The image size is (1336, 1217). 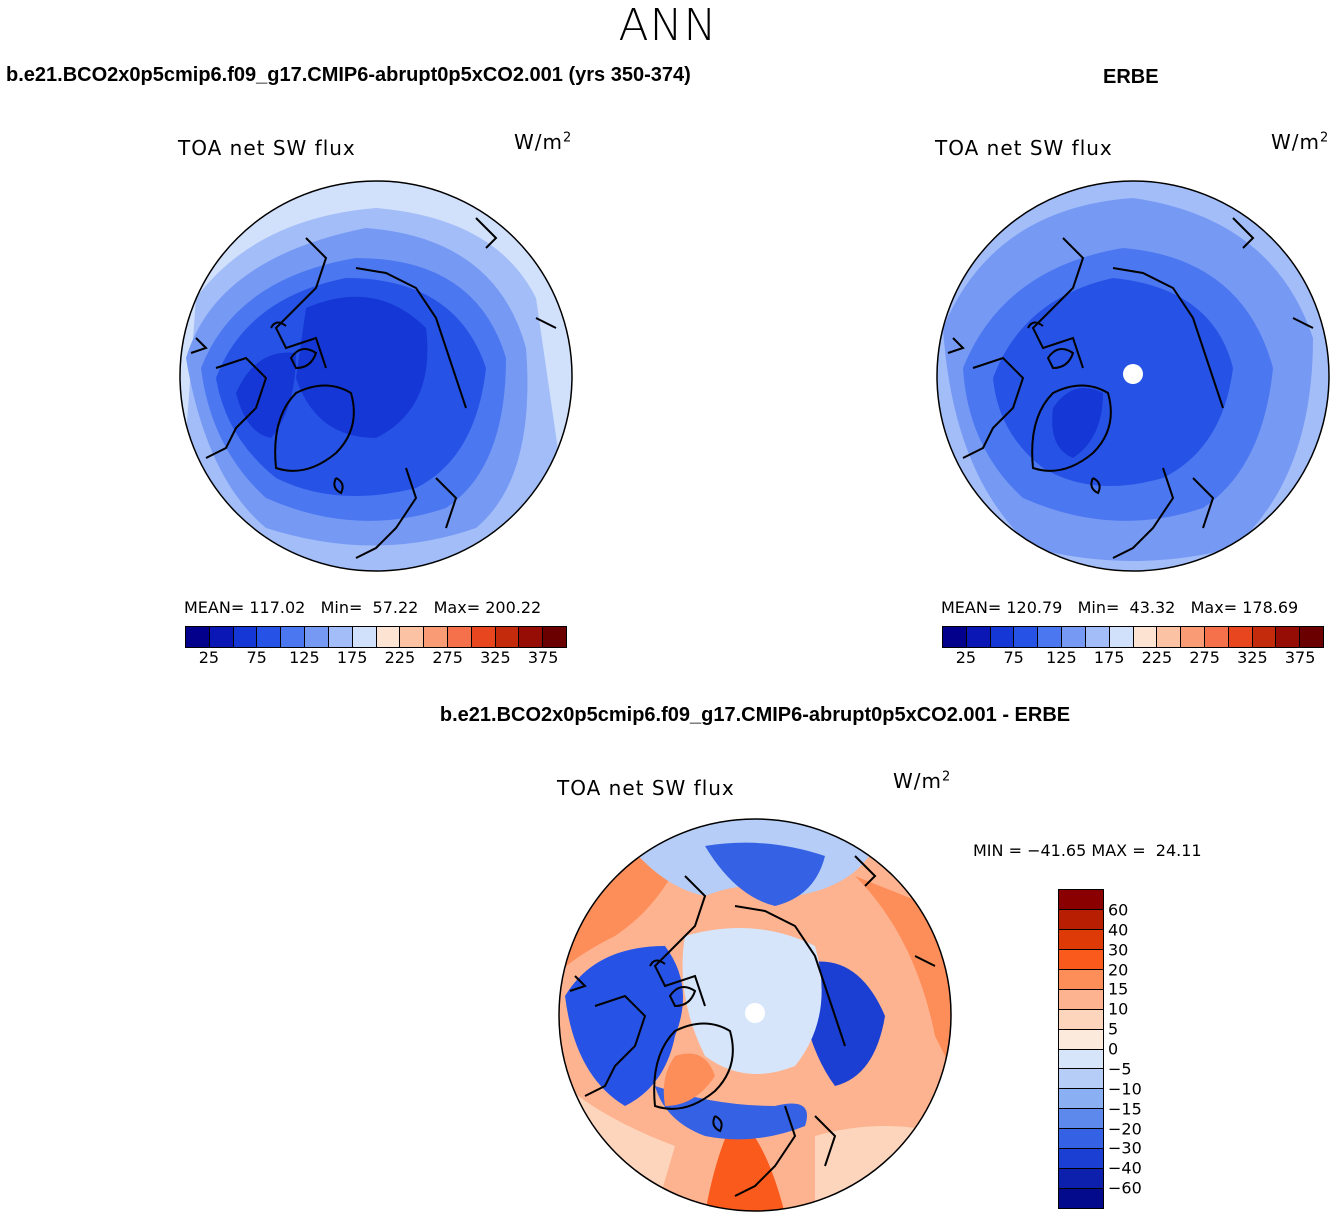 What do you see at coordinates (1113, 1049) in the screenshot?
I see `colorbar-tick-label: 0` at bounding box center [1113, 1049].